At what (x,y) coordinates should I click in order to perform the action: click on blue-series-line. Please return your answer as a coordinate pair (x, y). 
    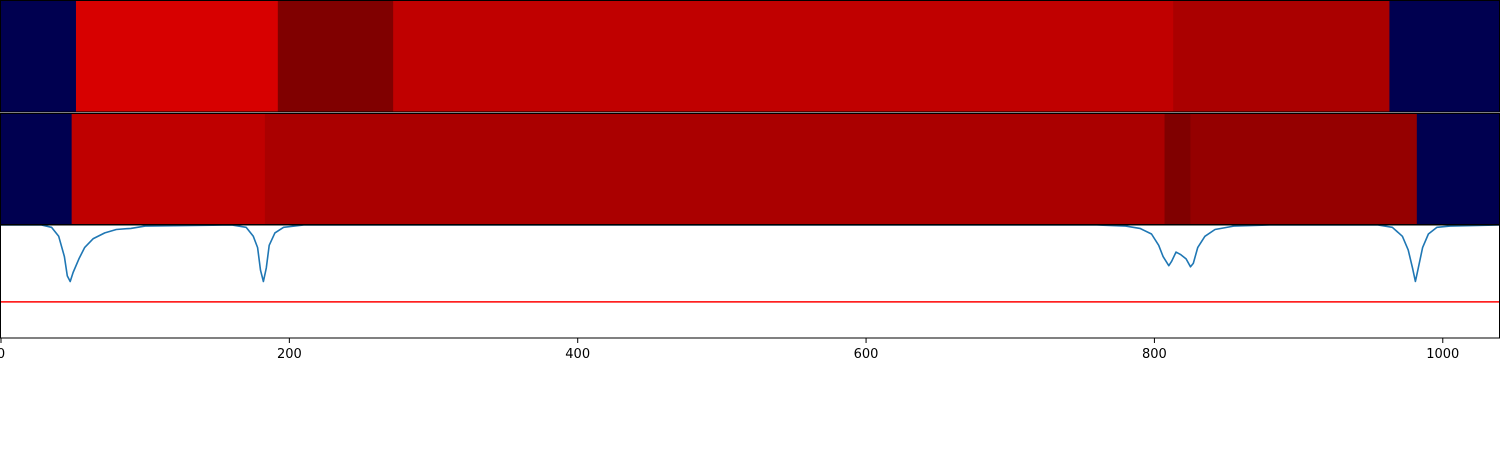
    Looking at the image, I should click on (750, 253).